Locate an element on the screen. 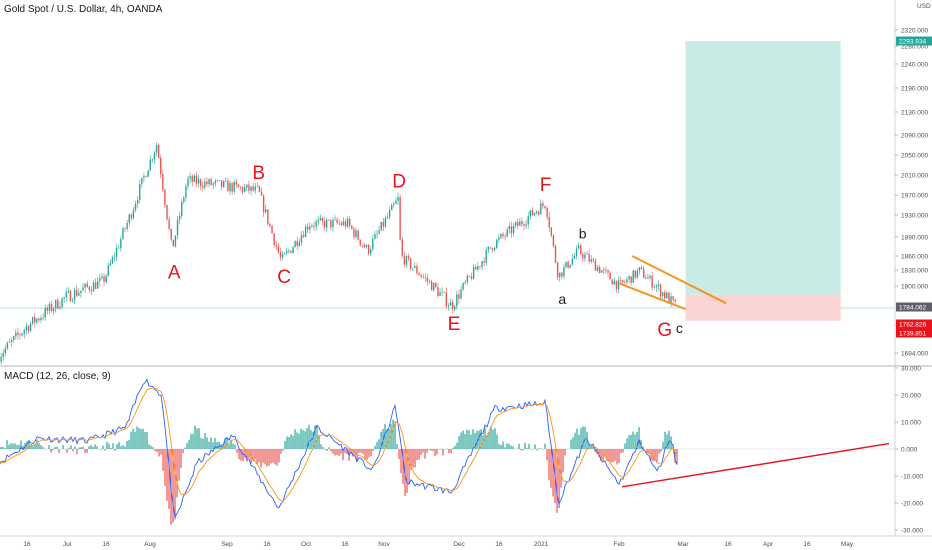  time-tick-label: 16 is located at coordinates (499, 544).